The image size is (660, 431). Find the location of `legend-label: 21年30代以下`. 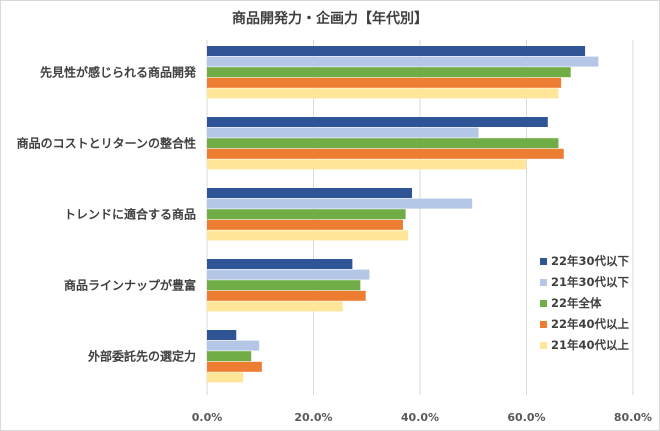

legend-label: 21年30代以下 is located at coordinates (590, 282).